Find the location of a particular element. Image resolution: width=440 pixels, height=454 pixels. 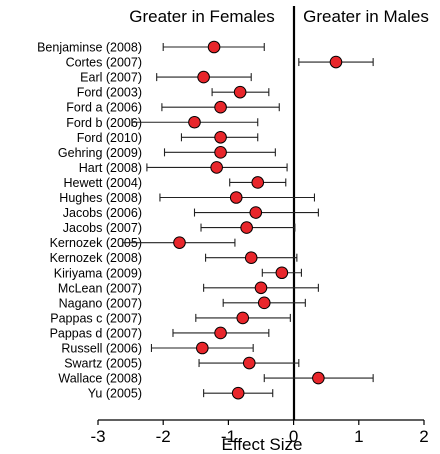

study-row: Hart (2008) is located at coordinates (183, 168).